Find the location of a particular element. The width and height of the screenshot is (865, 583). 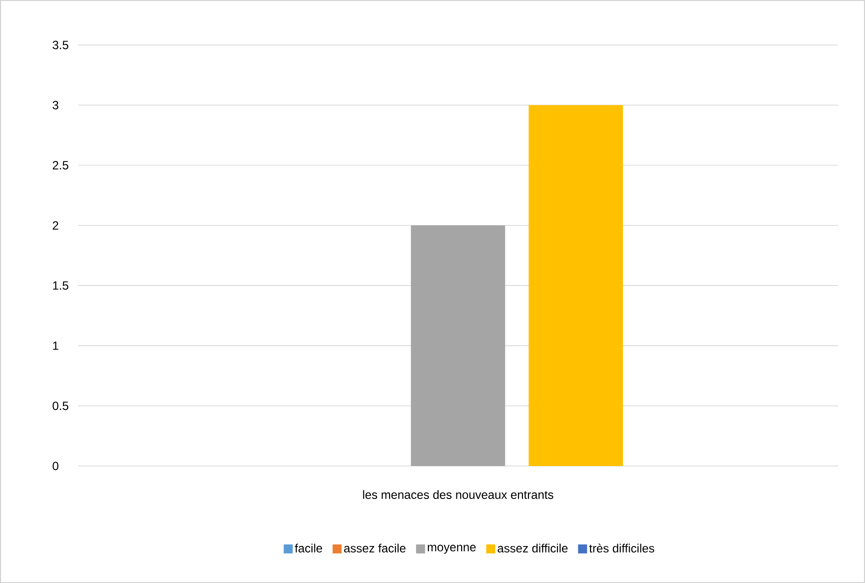

y-tick-label: 2 is located at coordinates (55, 225).